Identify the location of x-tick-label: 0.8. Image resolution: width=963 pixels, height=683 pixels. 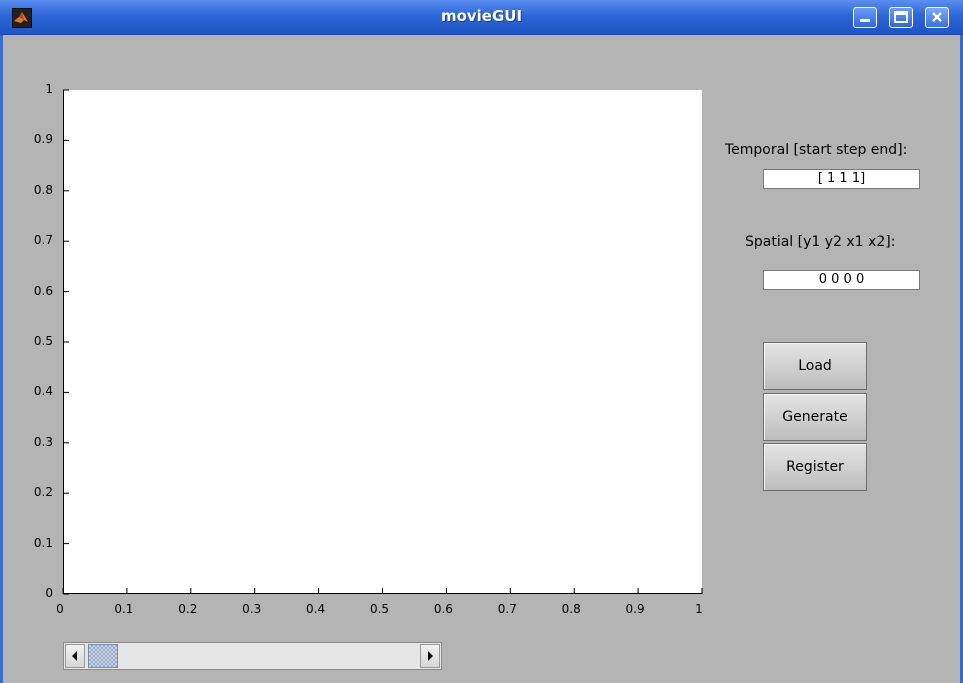
(571, 609).